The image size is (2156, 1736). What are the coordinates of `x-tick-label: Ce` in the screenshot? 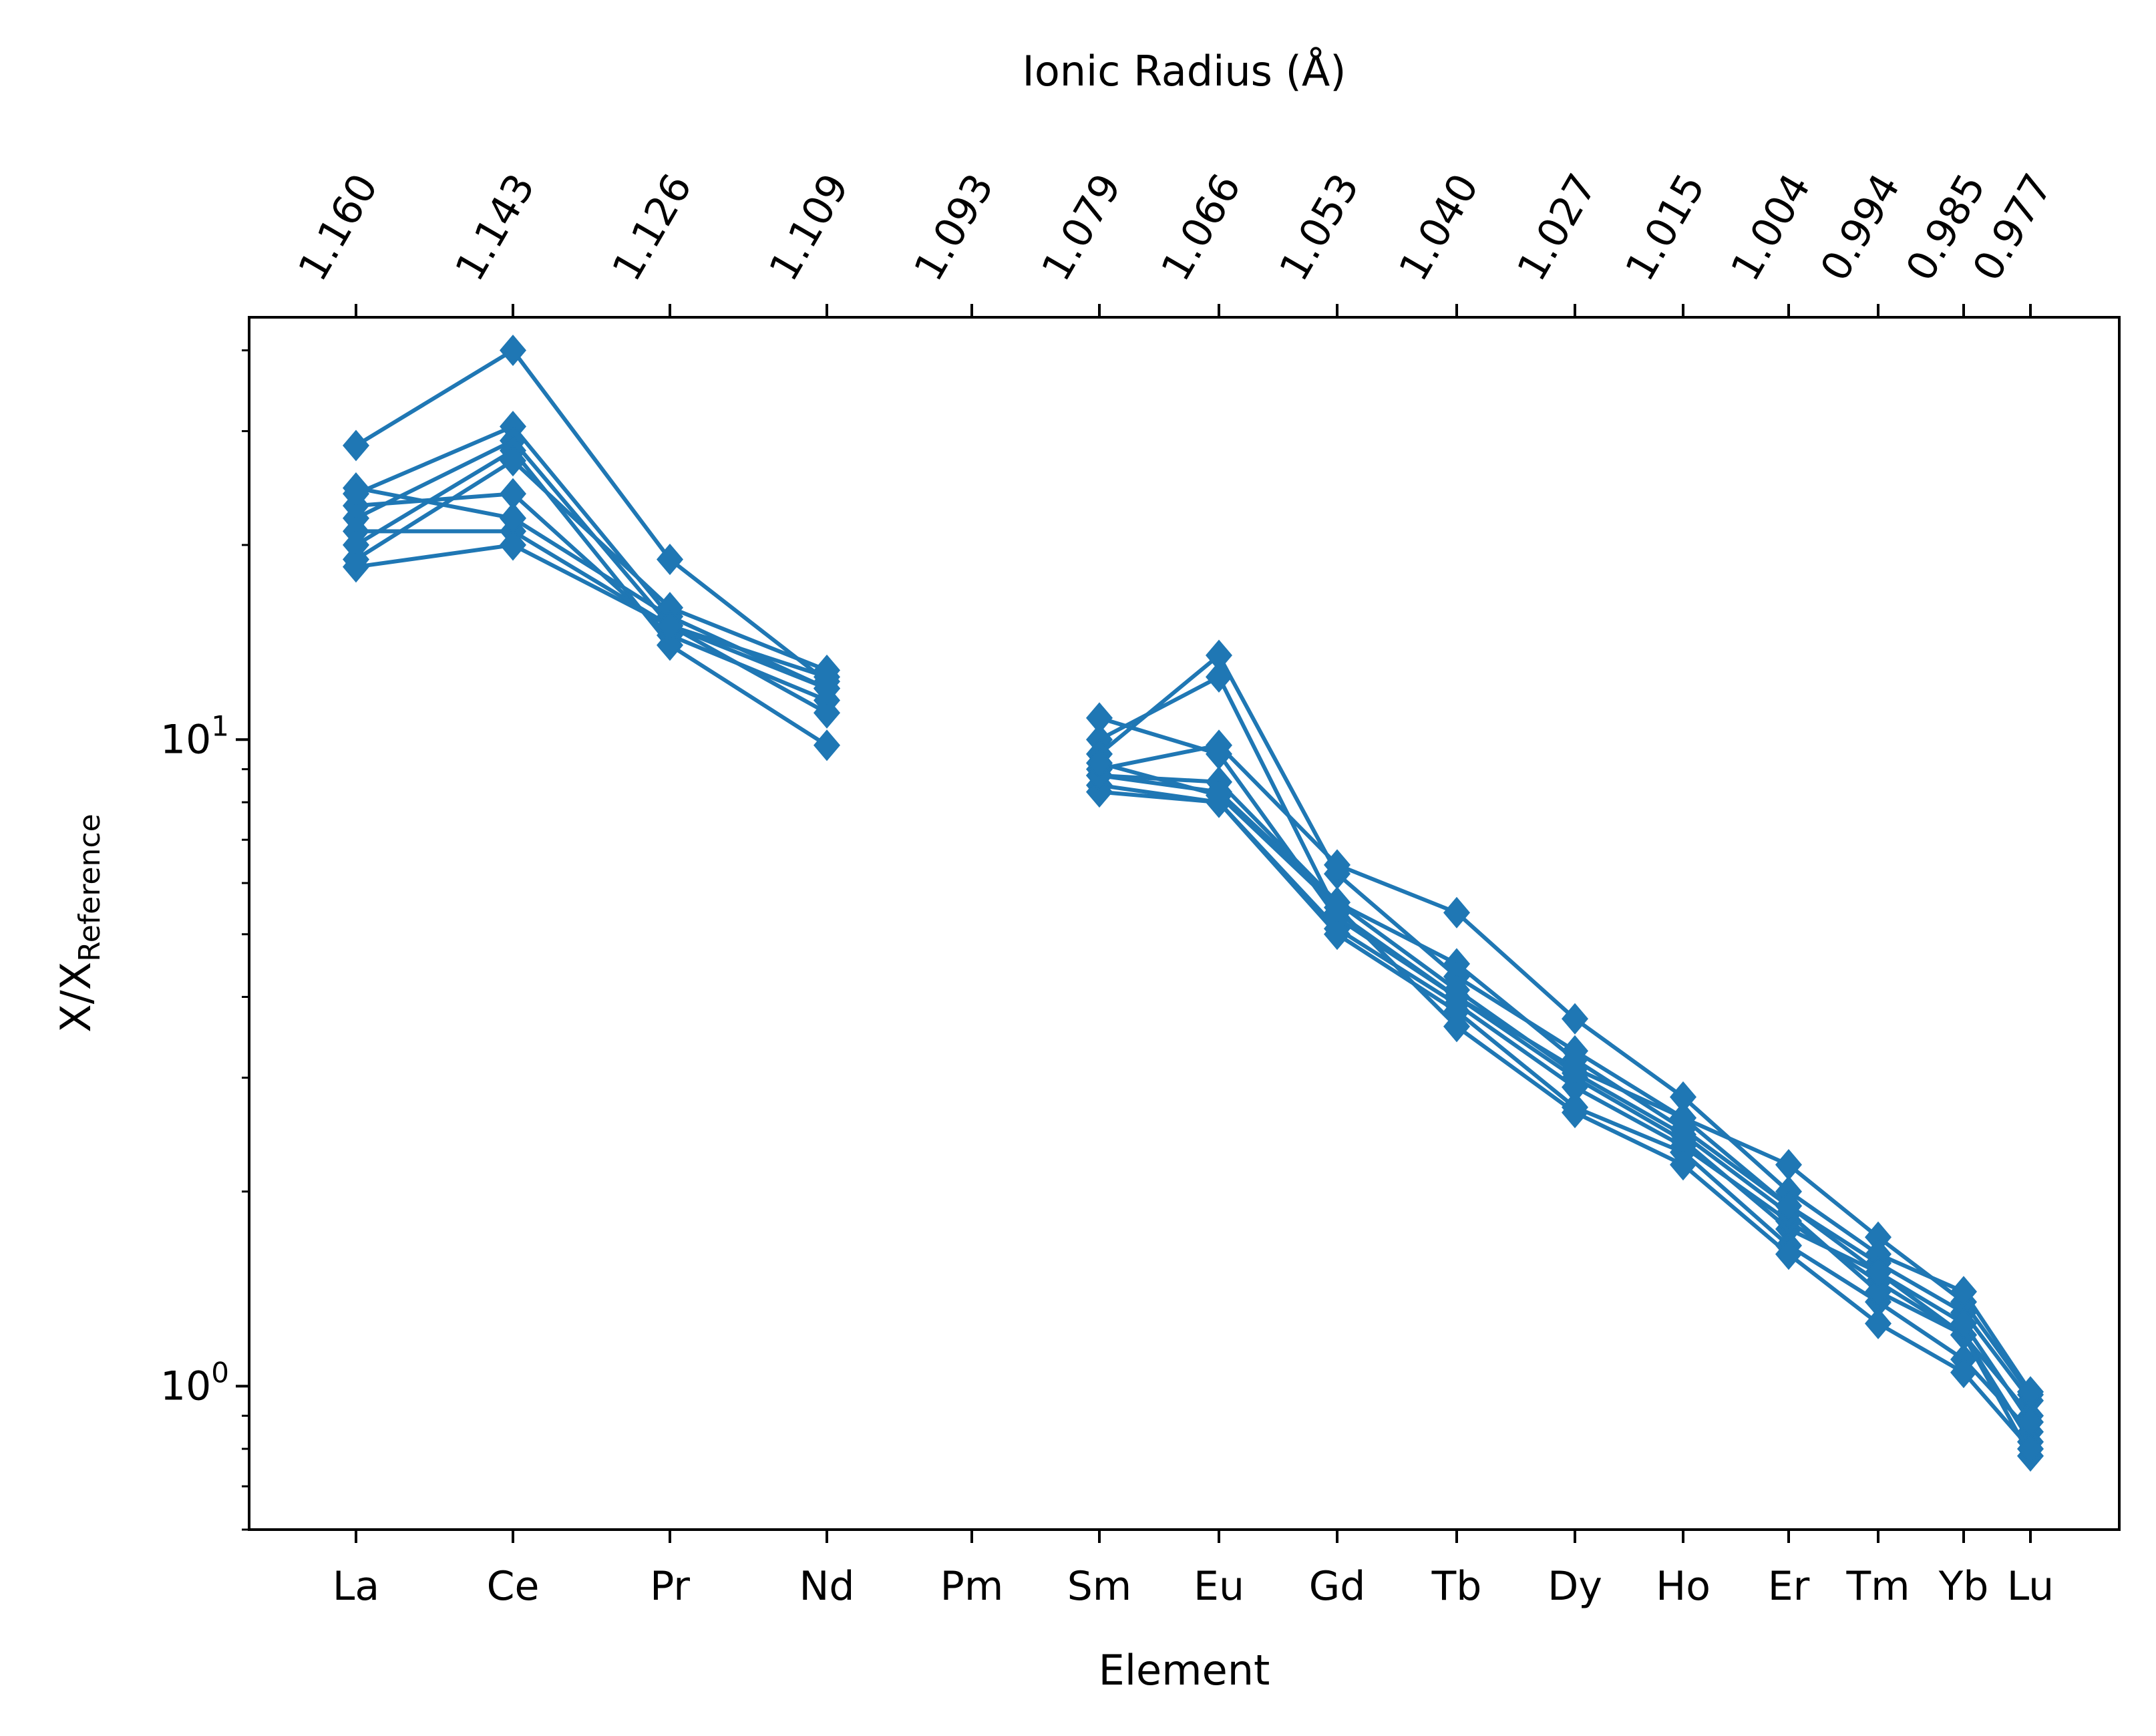 It's located at (513, 1586).